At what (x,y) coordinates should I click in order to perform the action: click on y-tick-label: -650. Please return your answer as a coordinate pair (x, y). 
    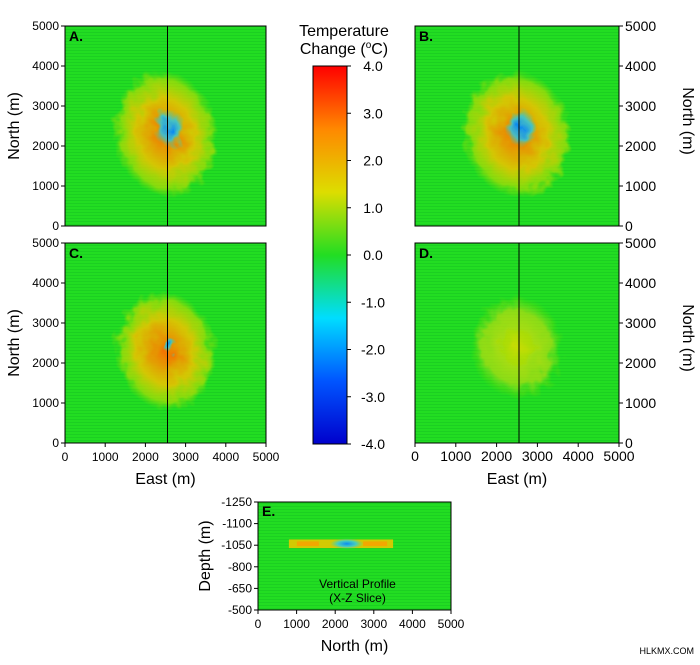
    Looking at the image, I should click on (240, 588).